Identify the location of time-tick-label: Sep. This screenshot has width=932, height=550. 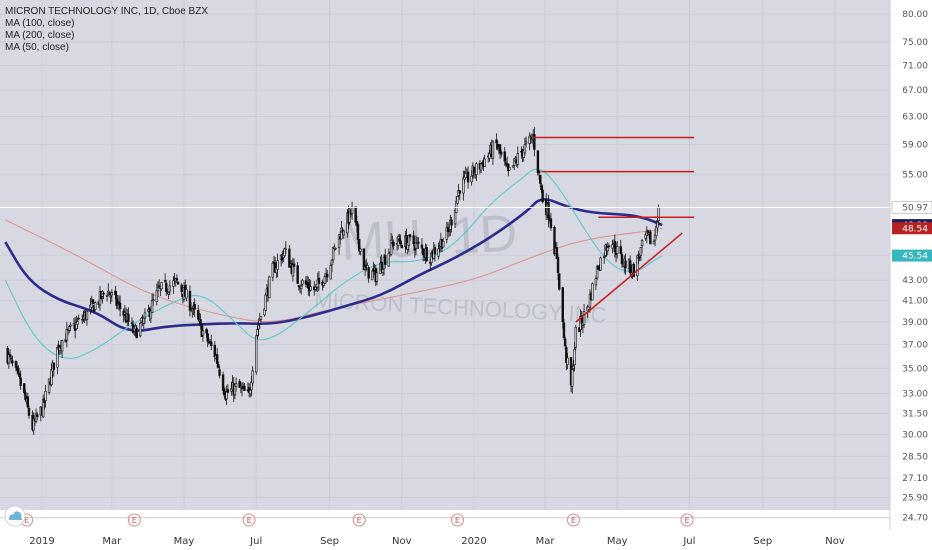
(762, 541).